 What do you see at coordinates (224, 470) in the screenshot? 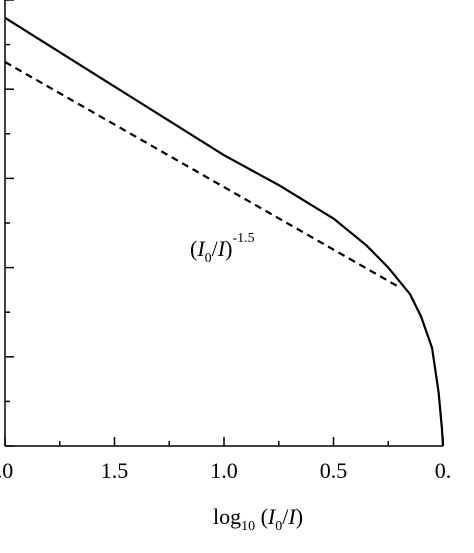
I see `x-tick-label: 1.0` at bounding box center [224, 470].